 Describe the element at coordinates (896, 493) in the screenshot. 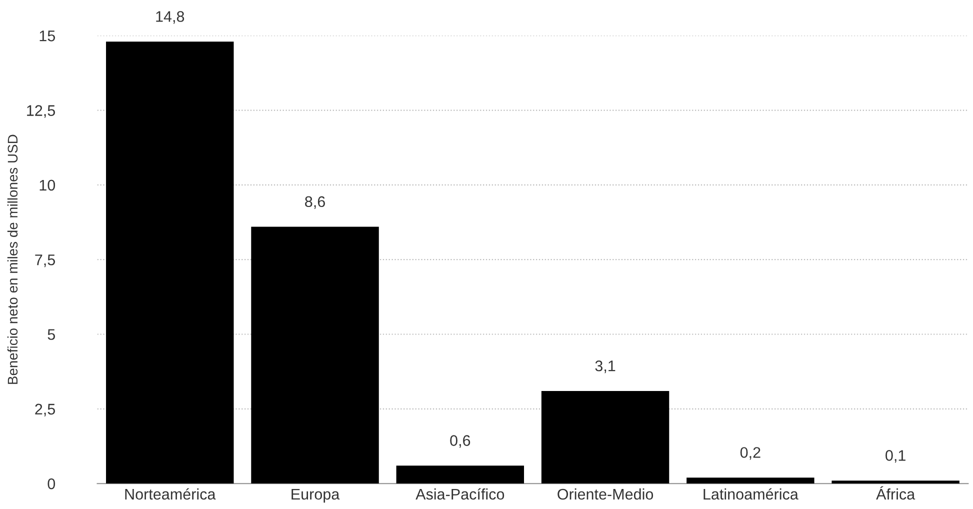

I see `x-tick-label: África` at that location.